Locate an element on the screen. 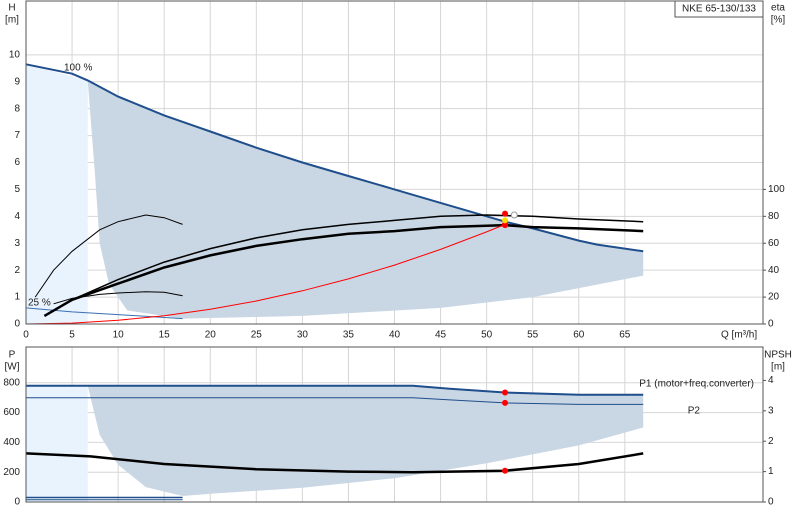  curve-label: 25 % is located at coordinates (39, 303).